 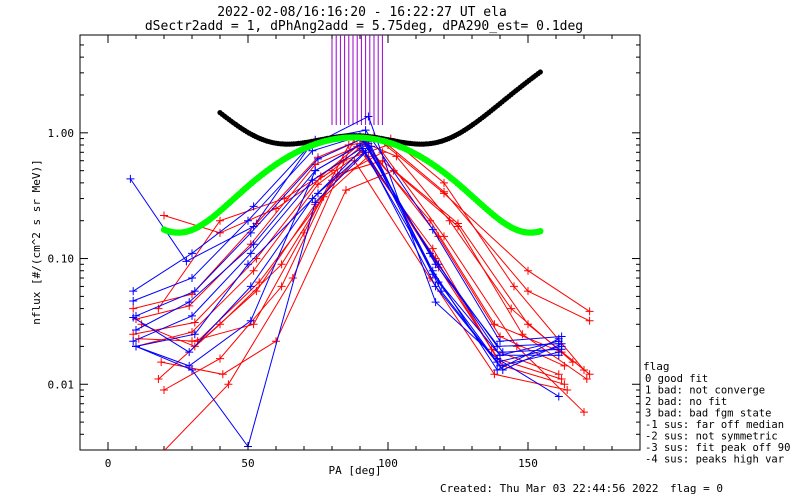 What do you see at coordinates (708, 414) in the screenshot?
I see `legend-entry: 3 bad: bad fgm state` at bounding box center [708, 414].